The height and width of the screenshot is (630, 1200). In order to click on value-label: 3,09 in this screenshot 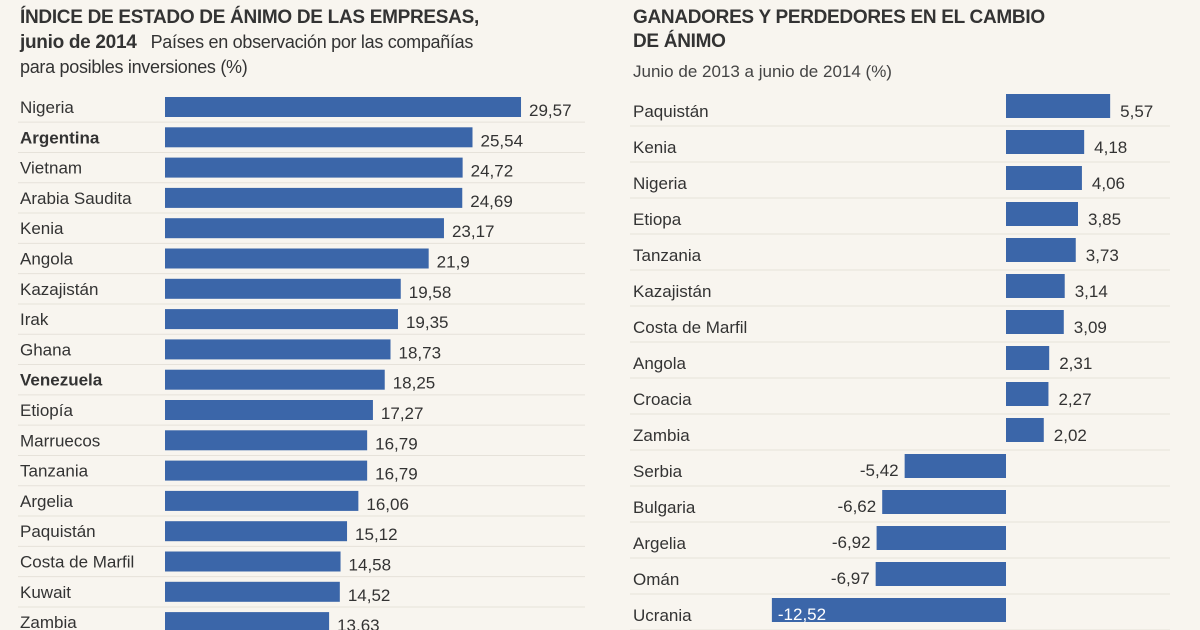, I will do `click(1090, 327)`.